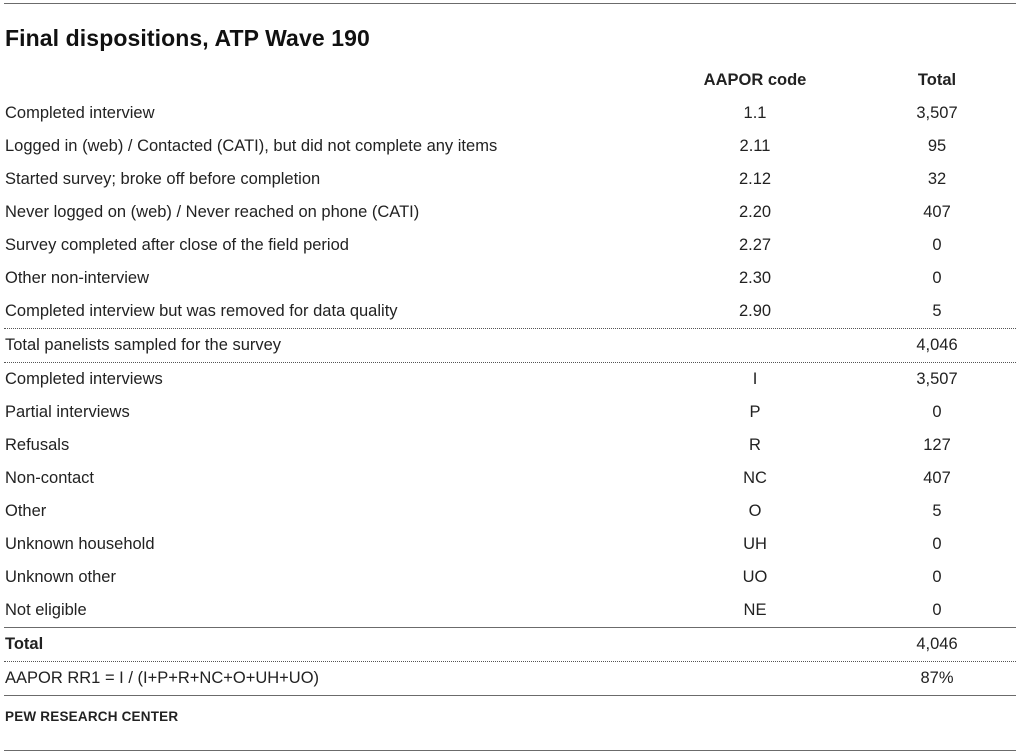 The height and width of the screenshot is (755, 1024). What do you see at coordinates (510, 511) in the screenshot?
I see `table-row: Other O 5` at bounding box center [510, 511].